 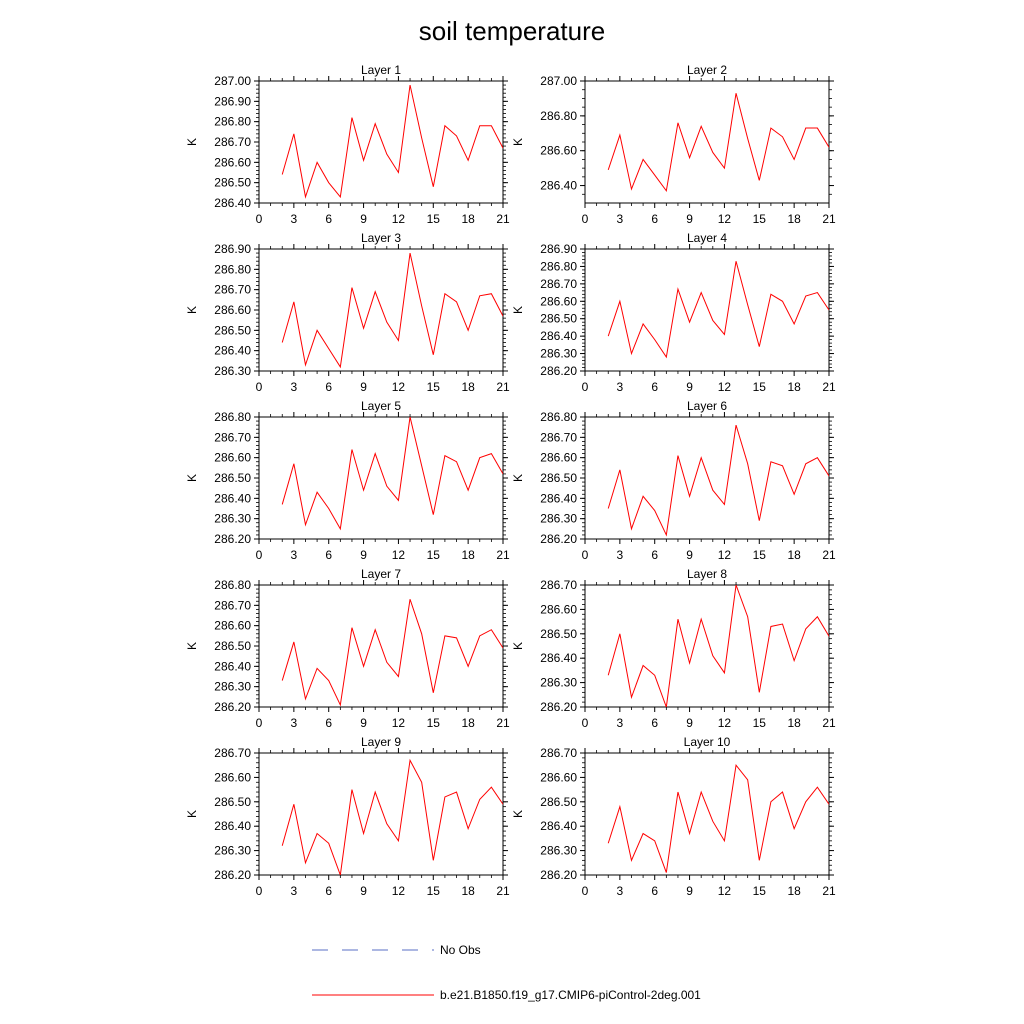 I want to click on chart-title: Layer 4, so click(x=707, y=238).